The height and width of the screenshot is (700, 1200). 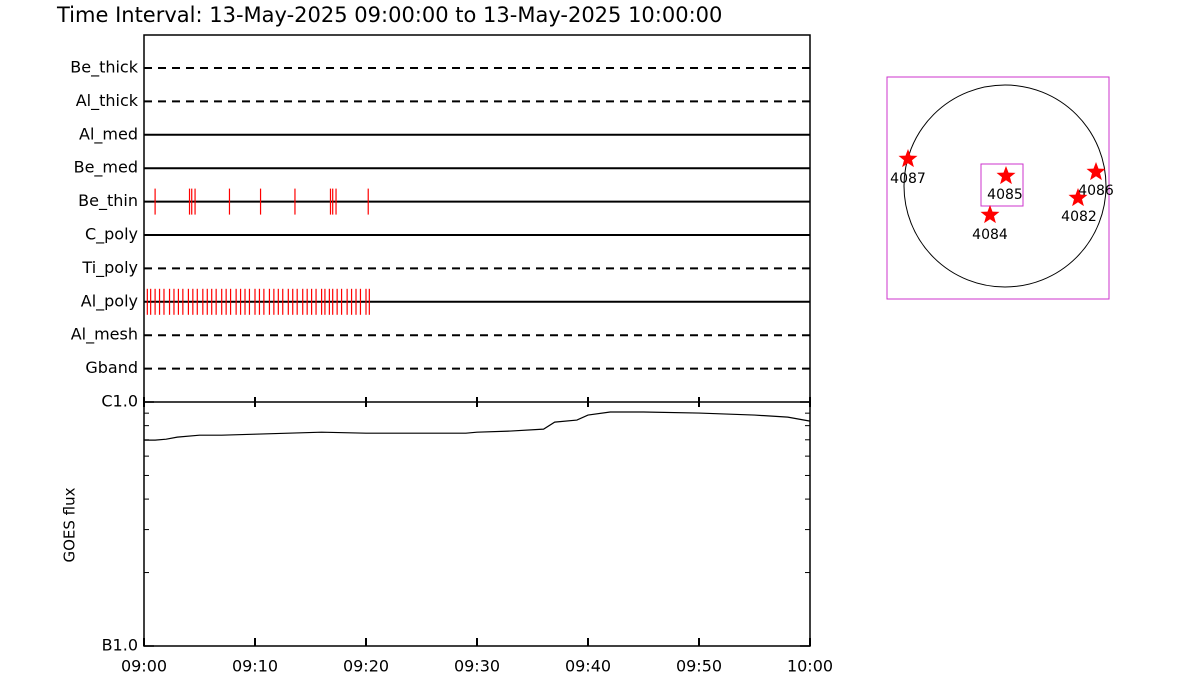 I want to click on filter-label: Be_thick, so click(x=104, y=68).